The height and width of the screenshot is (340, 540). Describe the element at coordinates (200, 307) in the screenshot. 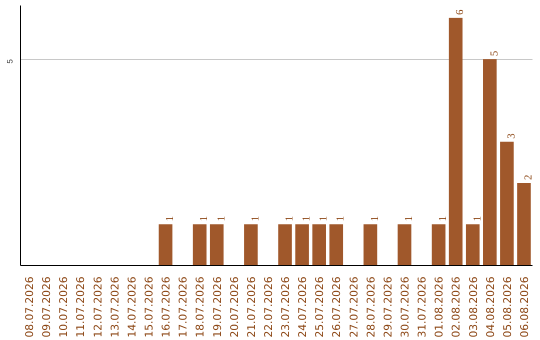

I see `x-tick-label: 18.07.2026` at that location.